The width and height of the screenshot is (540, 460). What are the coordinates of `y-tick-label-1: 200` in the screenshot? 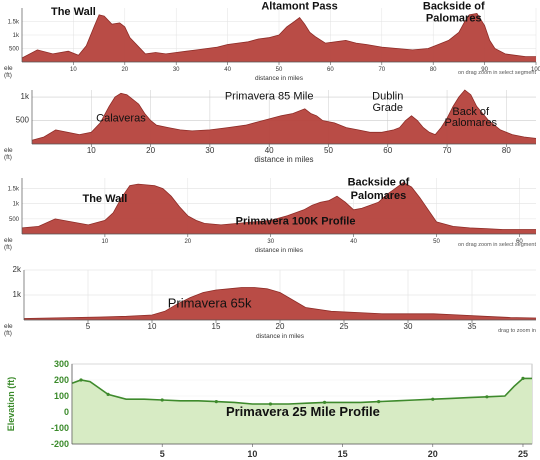 It's located at (61, 380).